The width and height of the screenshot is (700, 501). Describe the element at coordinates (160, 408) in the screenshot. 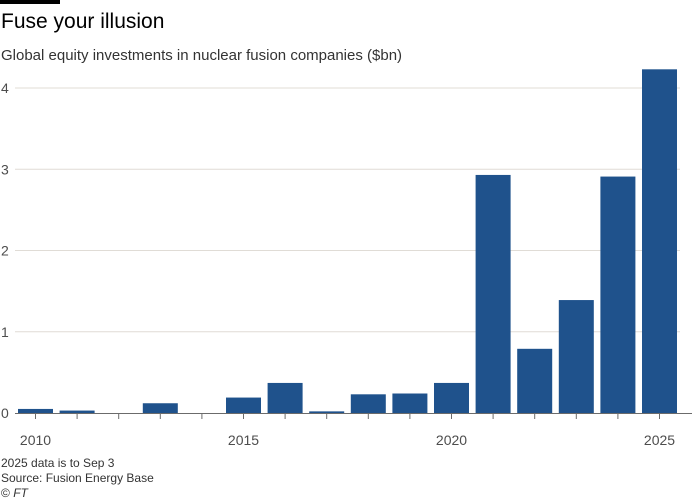

I see `bar-2013` at that location.